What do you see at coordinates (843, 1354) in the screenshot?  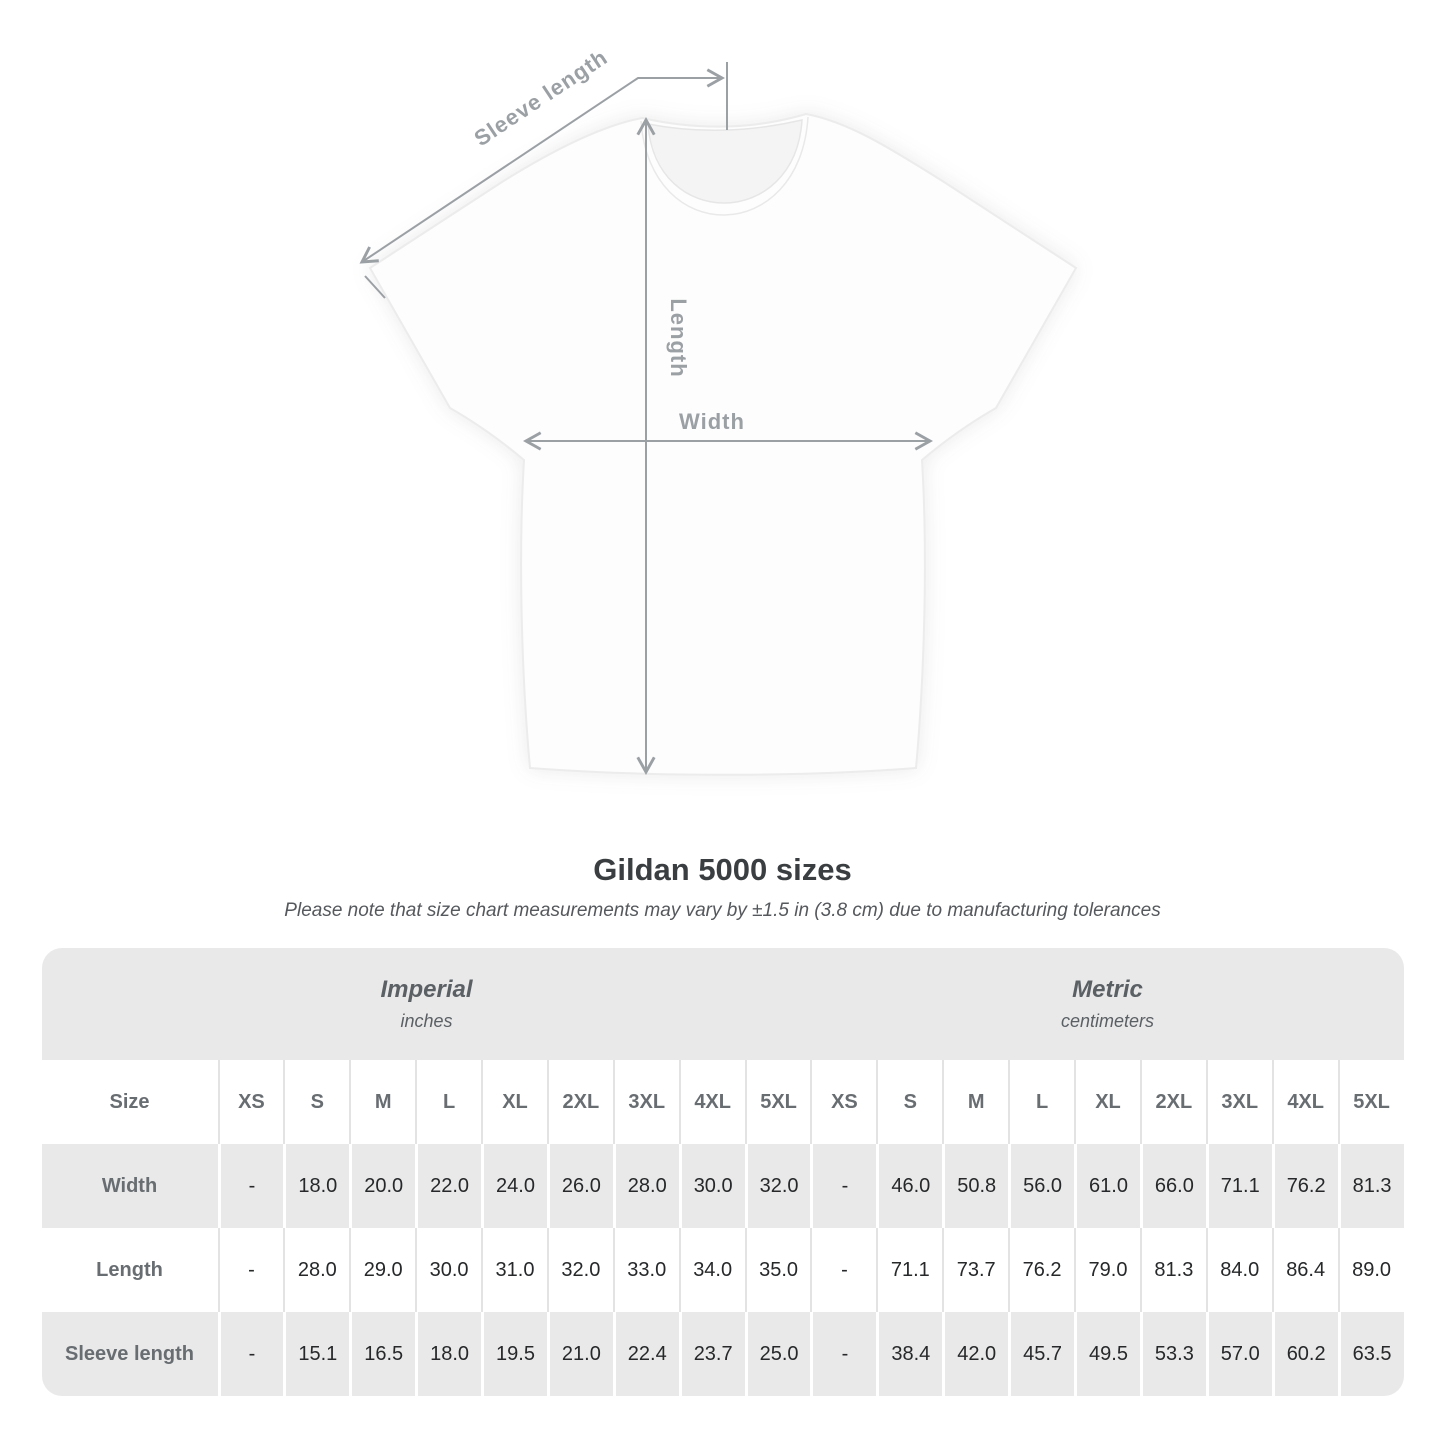 I see `sleeve-metric-xs: -` at bounding box center [843, 1354].